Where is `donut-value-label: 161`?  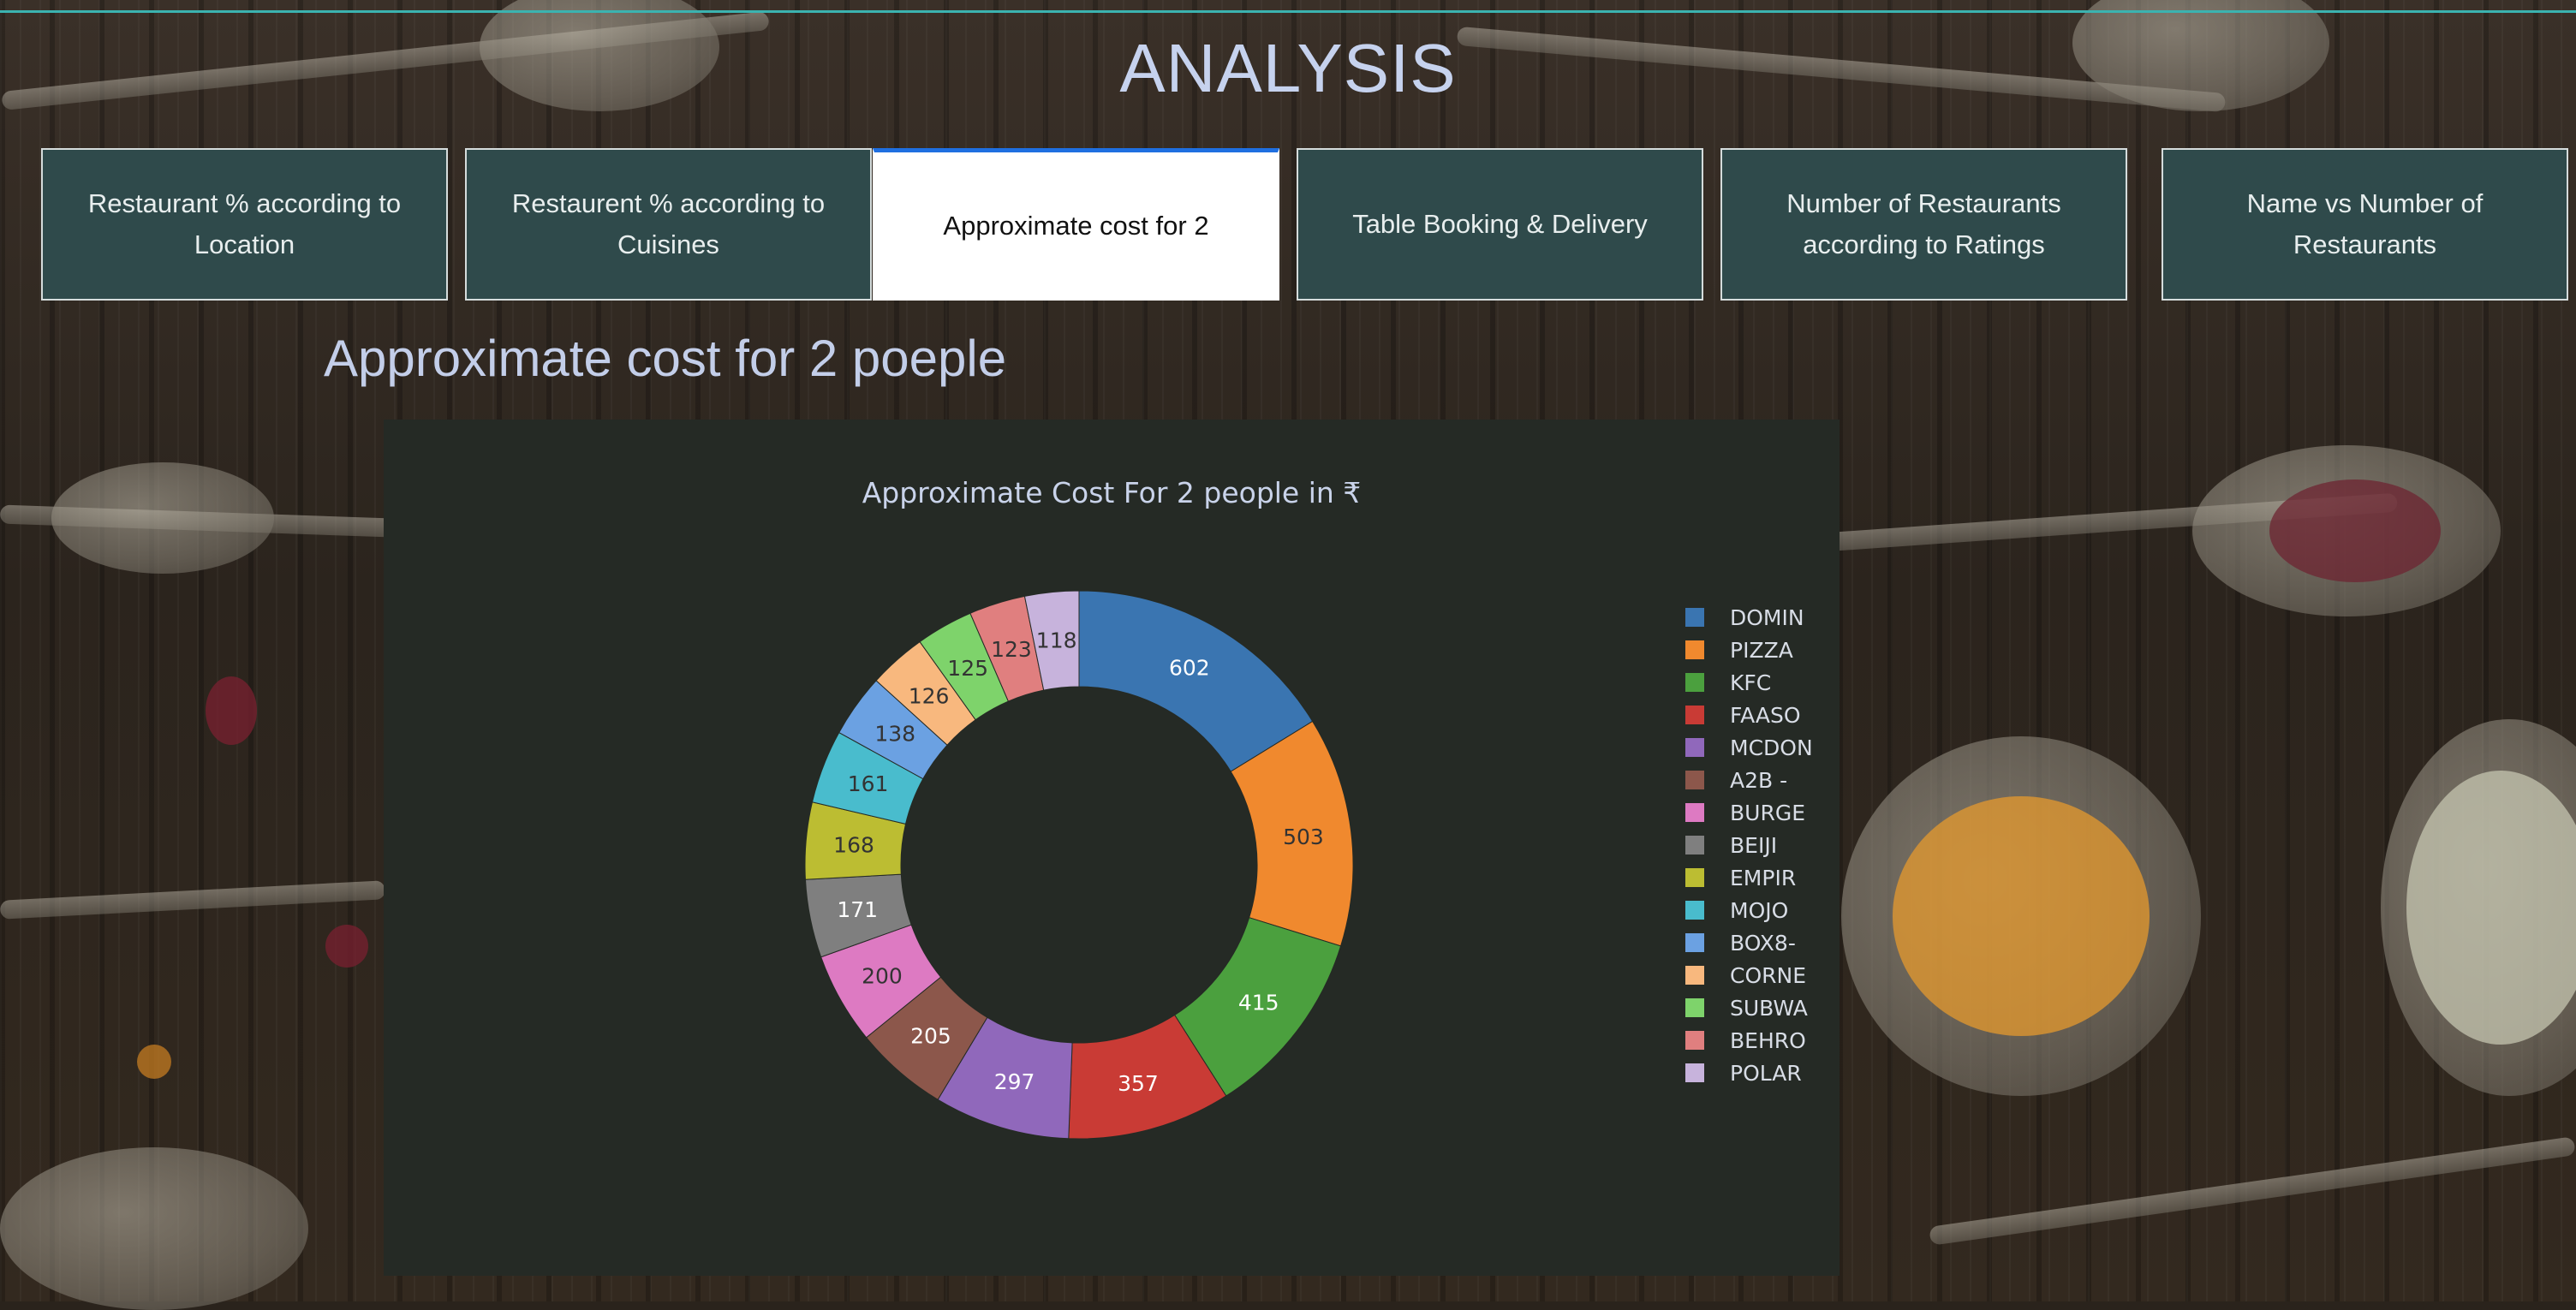
donut-value-label: 161 is located at coordinates (869, 783).